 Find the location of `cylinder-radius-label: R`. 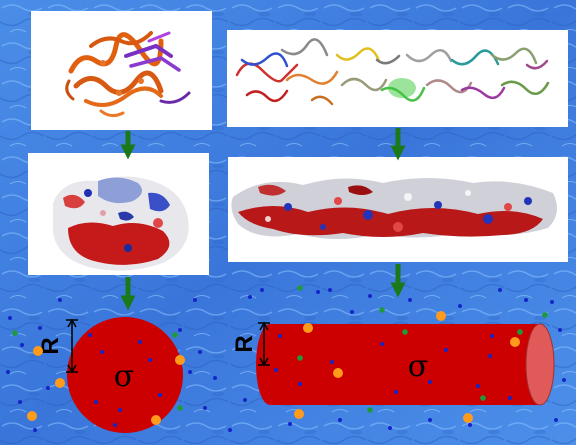

cylinder-radius-label: R is located at coordinates (244, 343).